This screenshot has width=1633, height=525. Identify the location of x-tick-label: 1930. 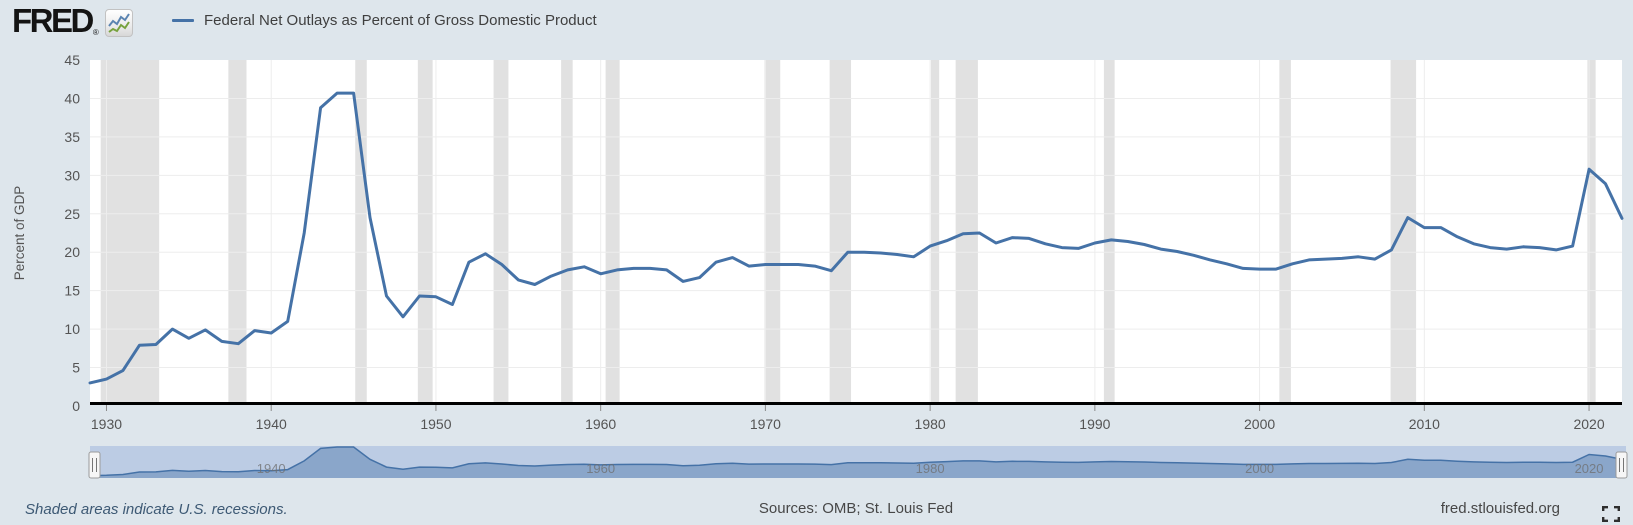
(106, 424).